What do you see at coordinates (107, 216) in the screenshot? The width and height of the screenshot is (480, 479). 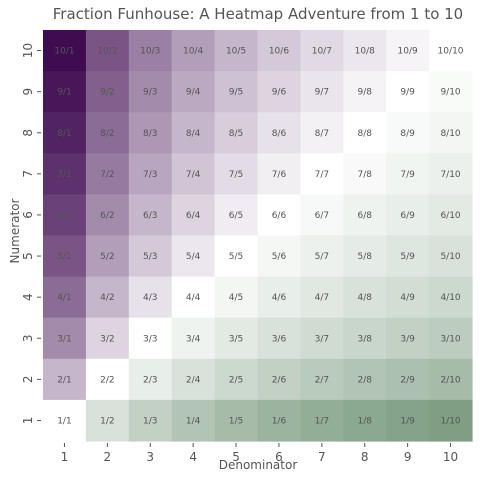 I see `cell-label-6-2: 6/2` at bounding box center [107, 216].